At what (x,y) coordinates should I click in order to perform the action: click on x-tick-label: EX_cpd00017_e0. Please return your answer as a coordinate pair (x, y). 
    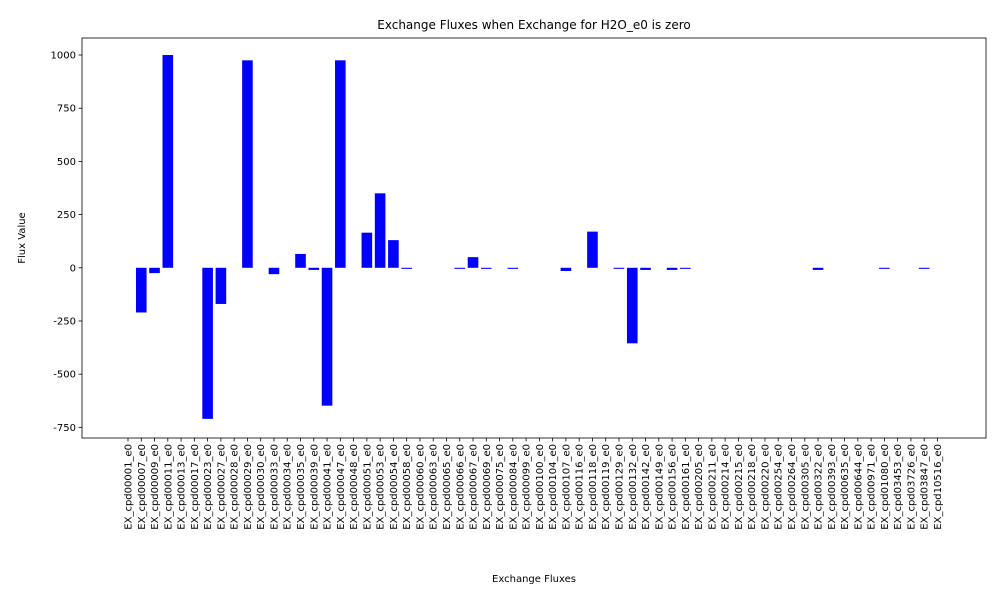
    Looking at the image, I should click on (195, 487).